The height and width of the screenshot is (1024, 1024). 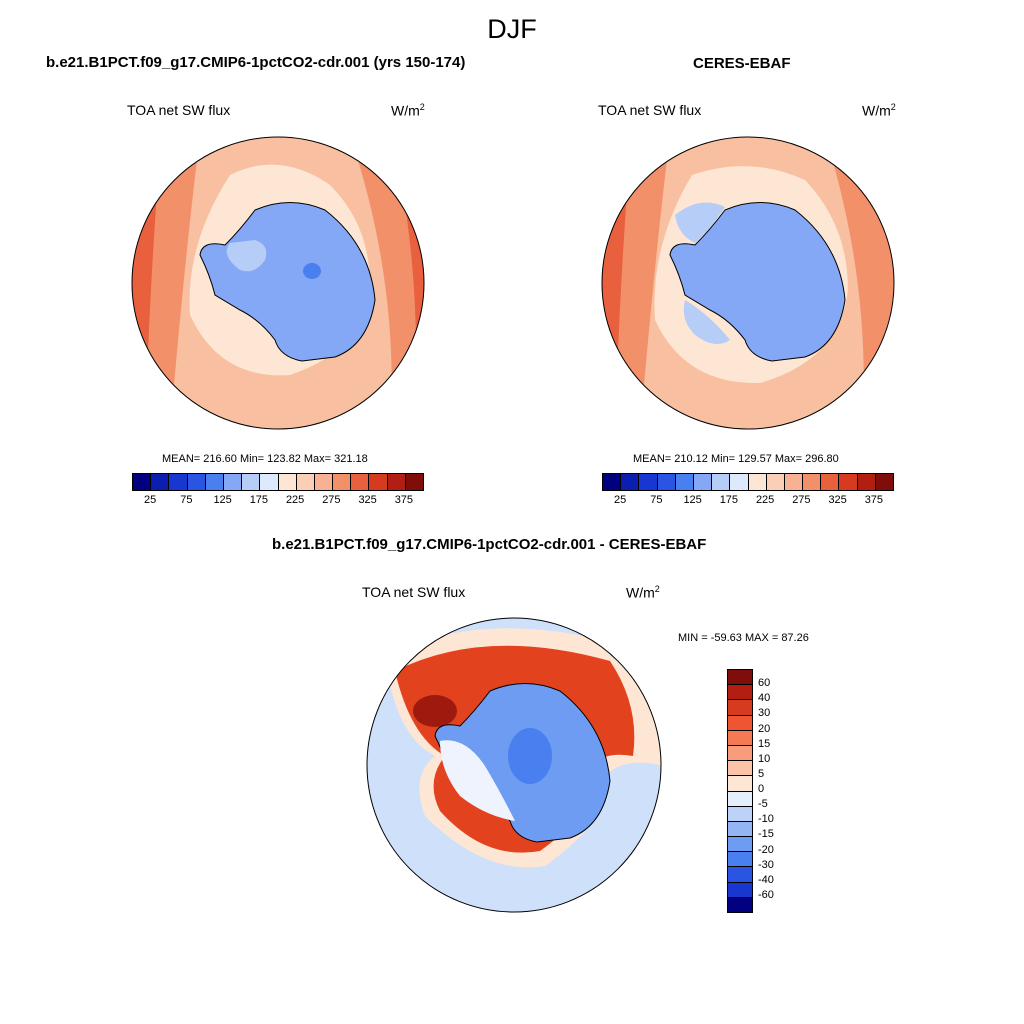 I want to click on diff-polar-map, so click(x=514, y=765).